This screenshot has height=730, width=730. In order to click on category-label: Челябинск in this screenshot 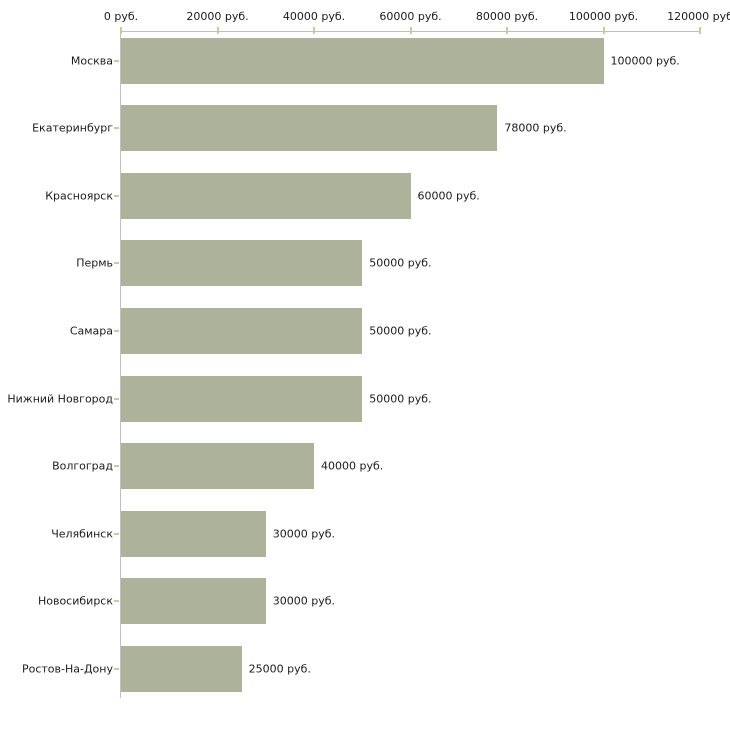, I will do `click(82, 534)`.